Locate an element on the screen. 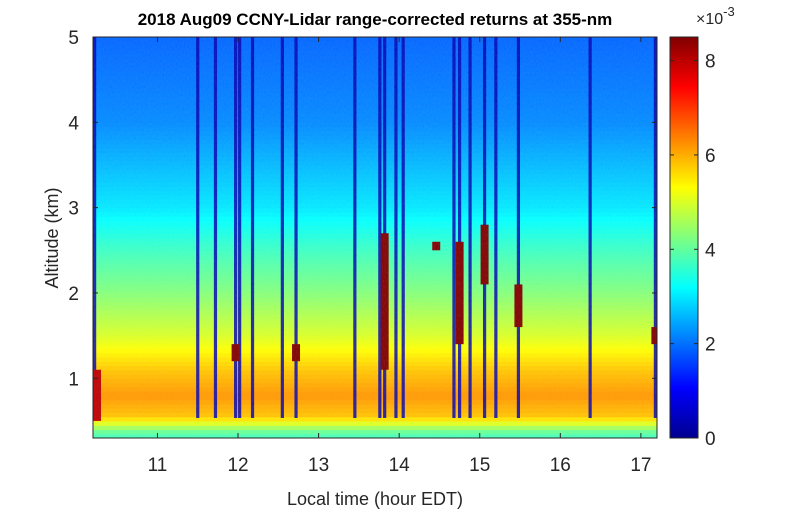 The height and width of the screenshot is (512, 793). y-tick-label: 2 is located at coordinates (73, 294).